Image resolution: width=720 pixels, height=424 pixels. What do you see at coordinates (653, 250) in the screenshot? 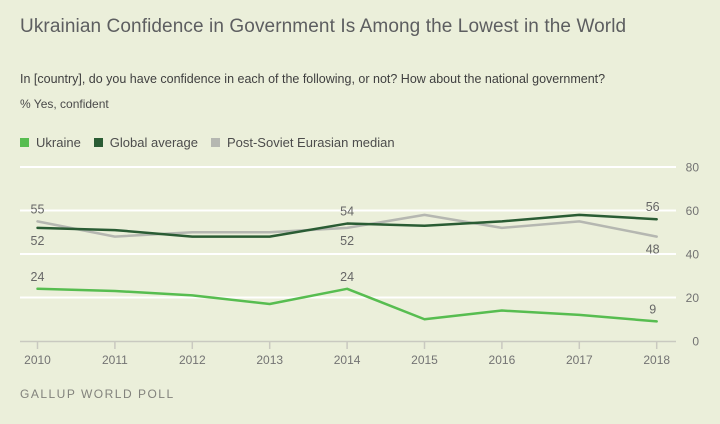
I see `data-point-label: 48` at bounding box center [653, 250].